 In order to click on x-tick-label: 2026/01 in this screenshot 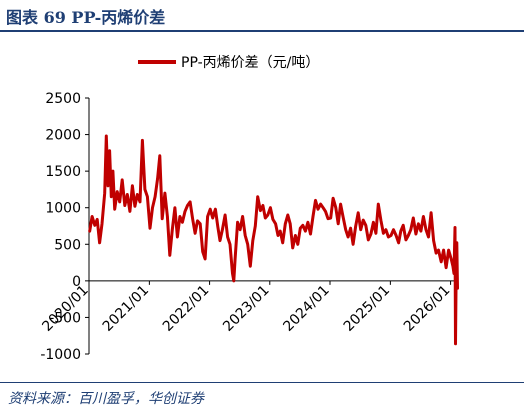, I will do `click(427, 308)`.